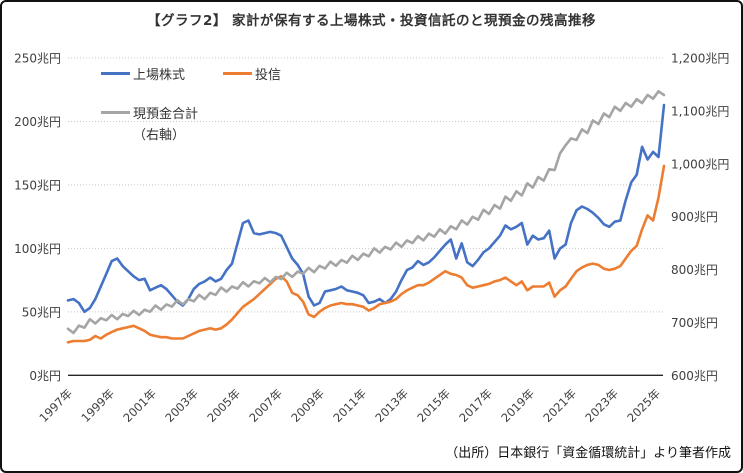  I want to click on source-note: （出所）日本銀行「資金循環統計」より筆者作成, so click(588, 453).